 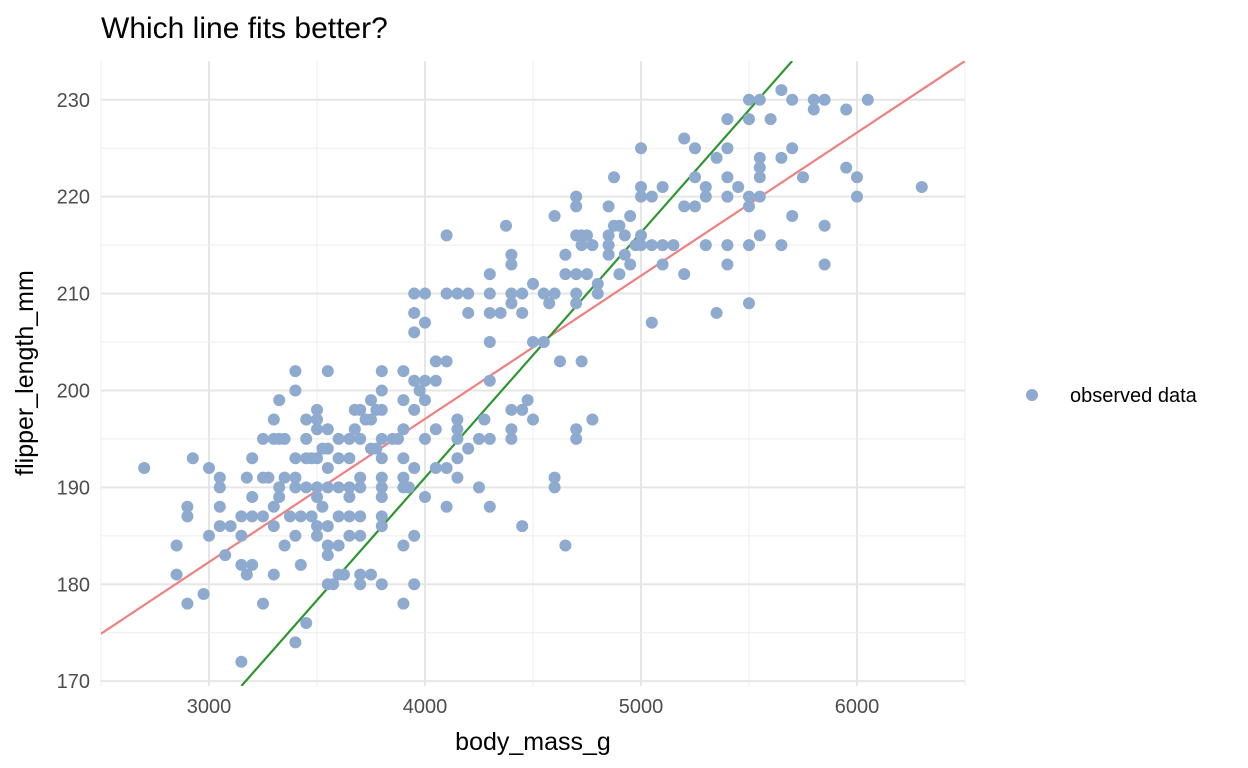 What do you see at coordinates (73, 295) in the screenshot?
I see `y-tick-label: 210` at bounding box center [73, 295].